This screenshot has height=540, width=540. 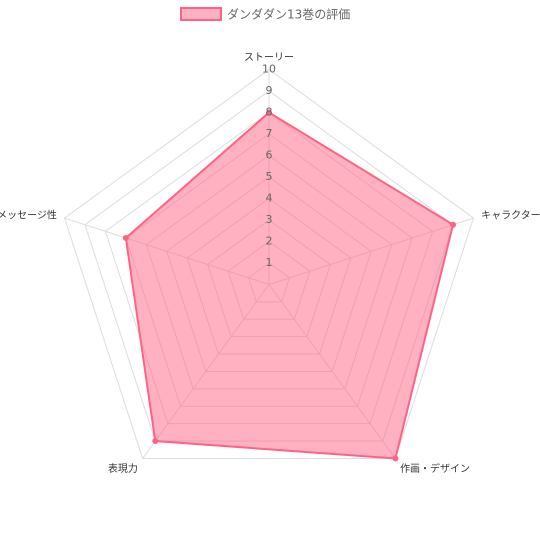 I want to click on tick-label: 6, so click(x=269, y=155).